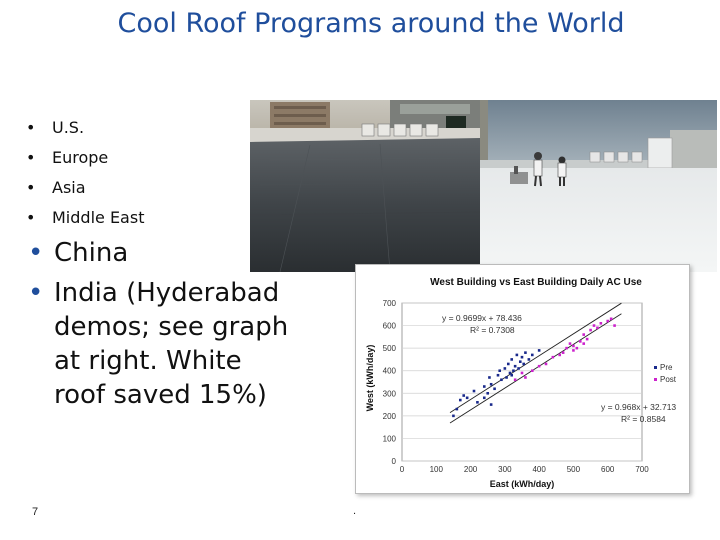 The width and height of the screenshot is (720, 540). I want to click on y-tick-label: 0, so click(394, 461).